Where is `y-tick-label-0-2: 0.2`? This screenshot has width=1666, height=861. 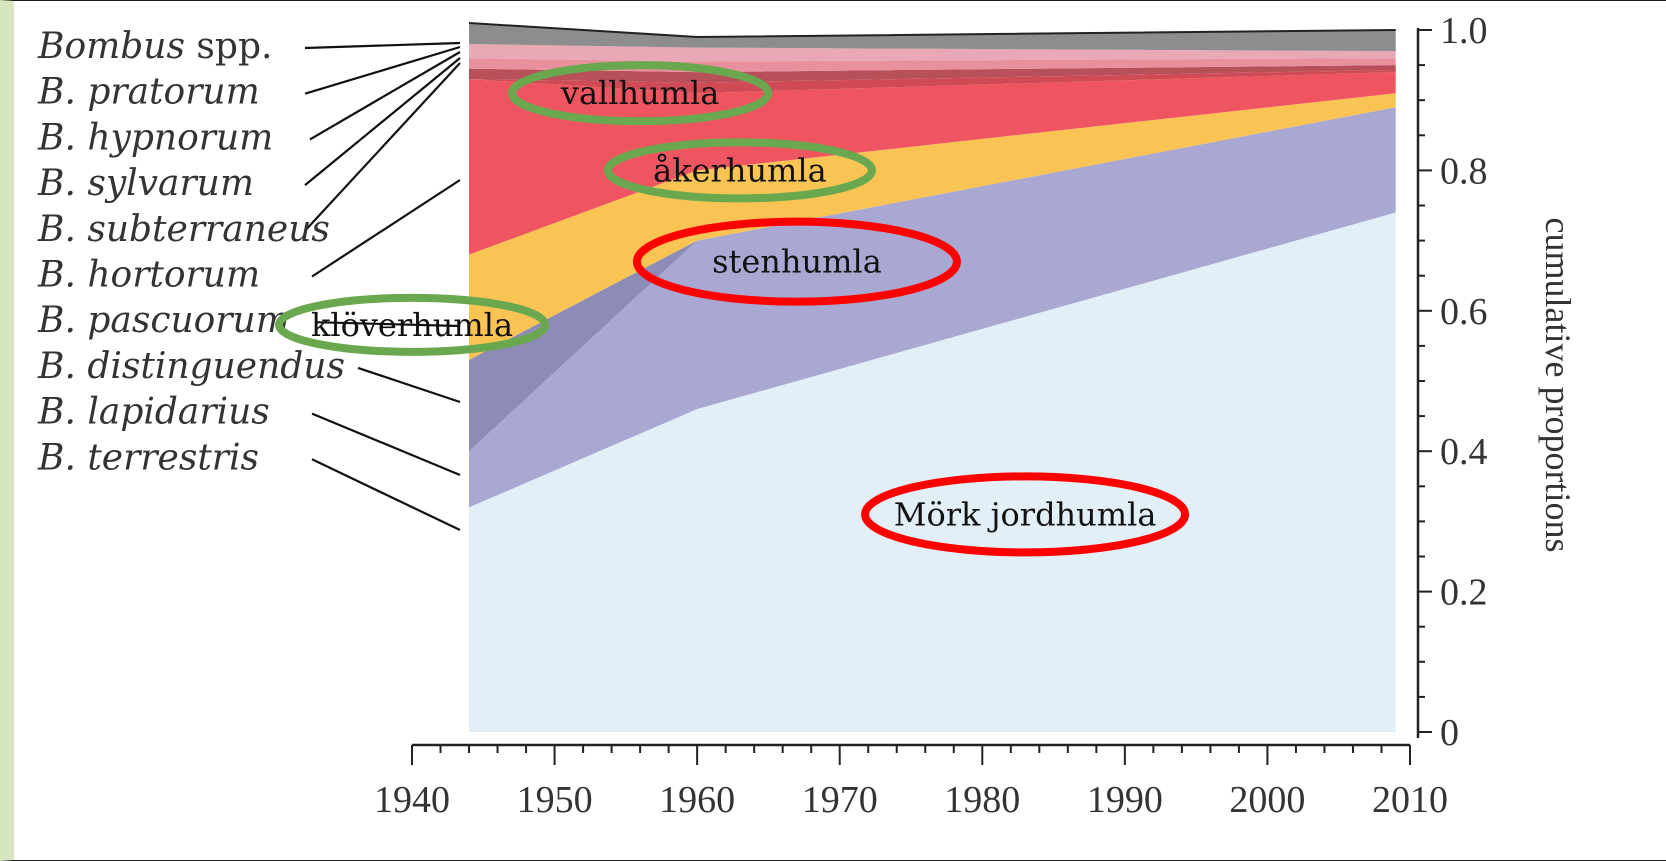
y-tick-label-0-2: 0.2 is located at coordinates (1464, 593).